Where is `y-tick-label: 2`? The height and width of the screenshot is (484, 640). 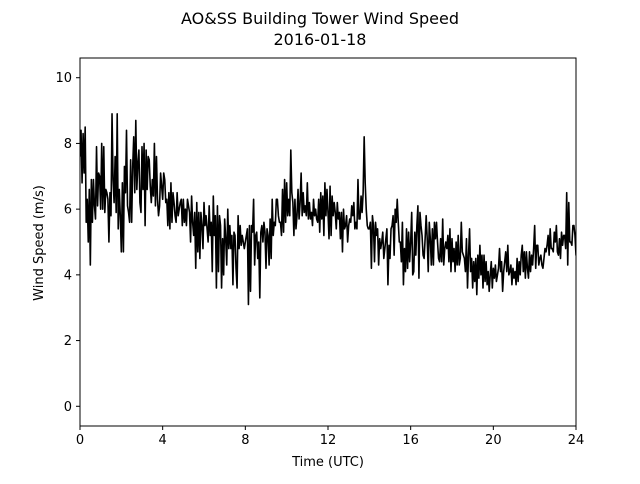
y-tick-label: 2 is located at coordinates (68, 341).